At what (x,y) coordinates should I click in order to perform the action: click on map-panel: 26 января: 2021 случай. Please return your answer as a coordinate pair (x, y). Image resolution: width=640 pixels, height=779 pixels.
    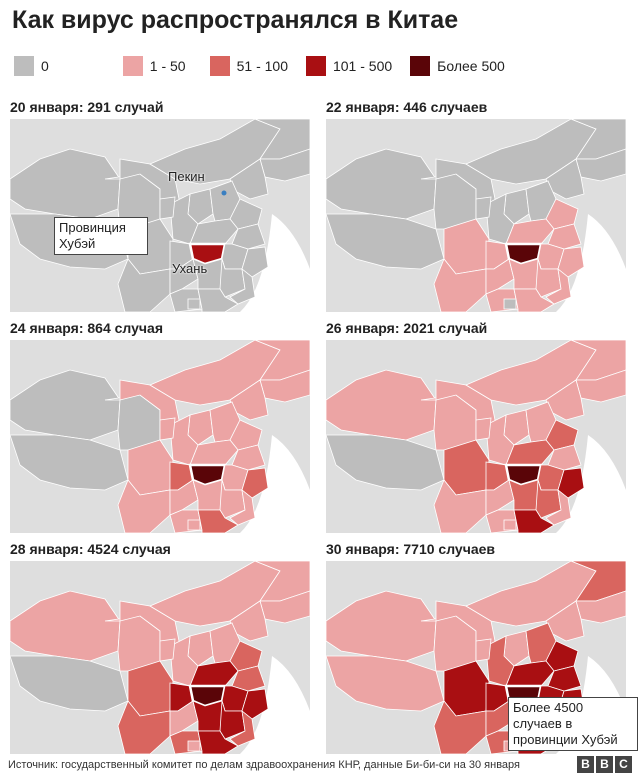
    Looking at the image, I should click on (479, 425).